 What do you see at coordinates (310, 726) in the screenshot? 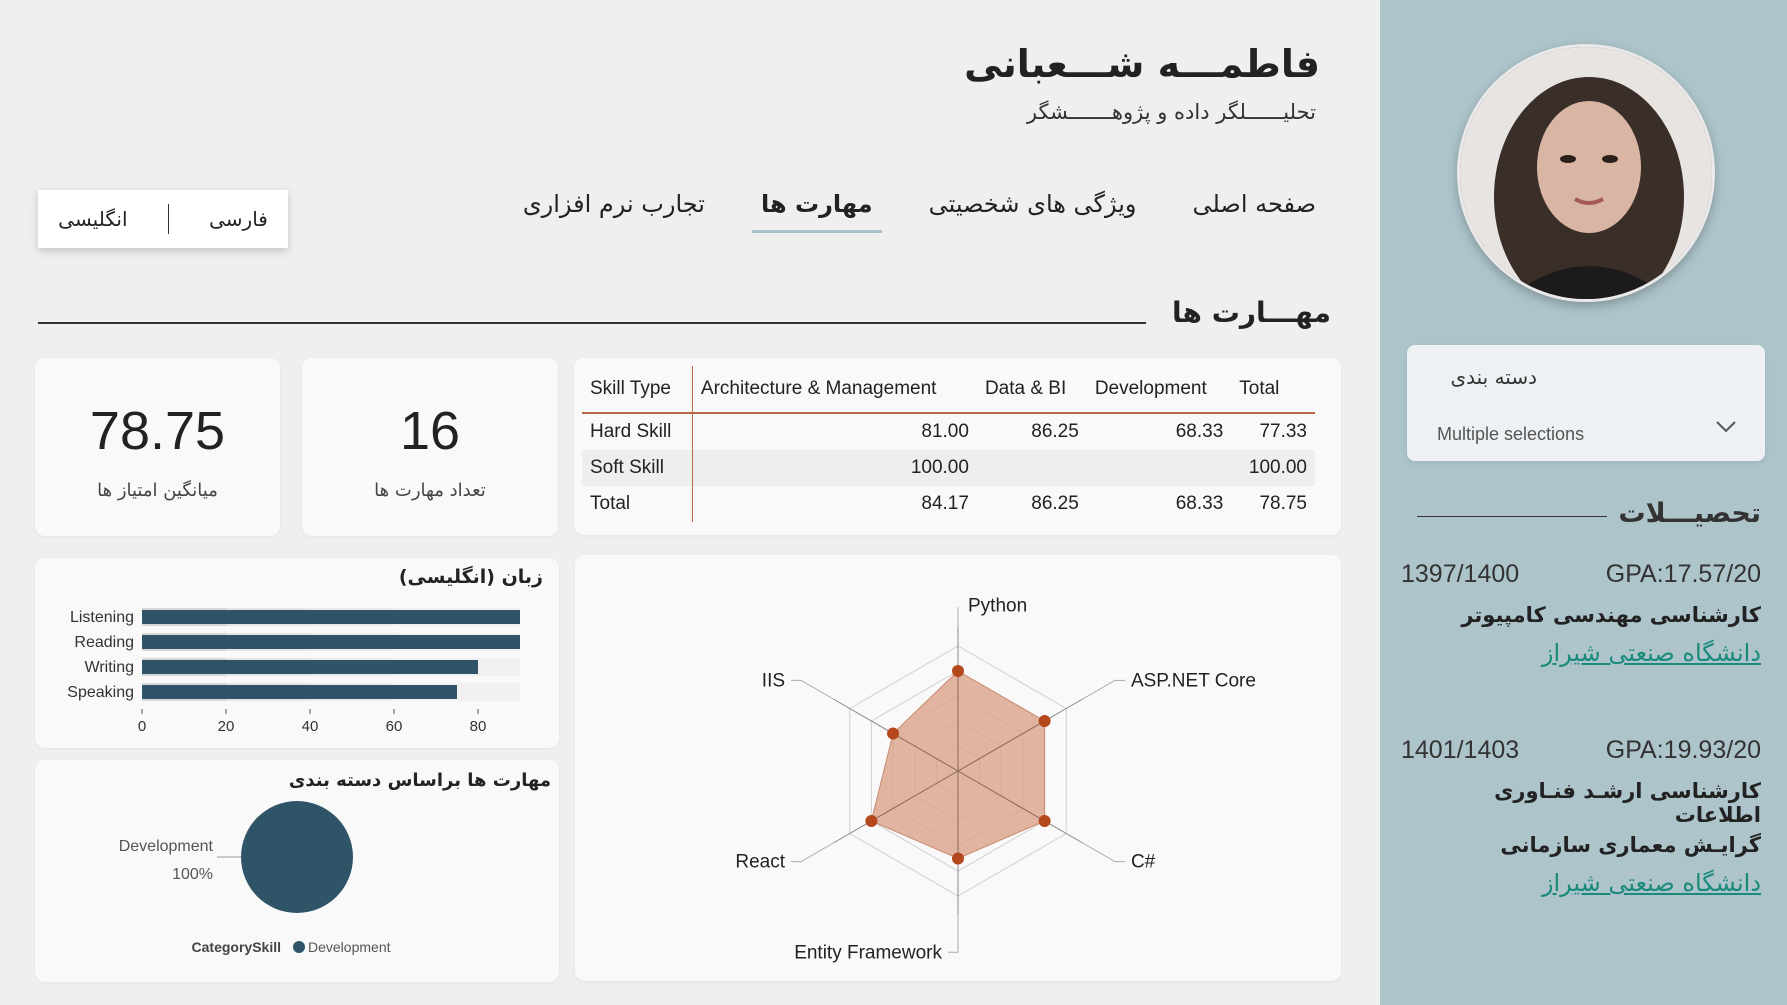
I see `x-tick-label: 40` at bounding box center [310, 726].